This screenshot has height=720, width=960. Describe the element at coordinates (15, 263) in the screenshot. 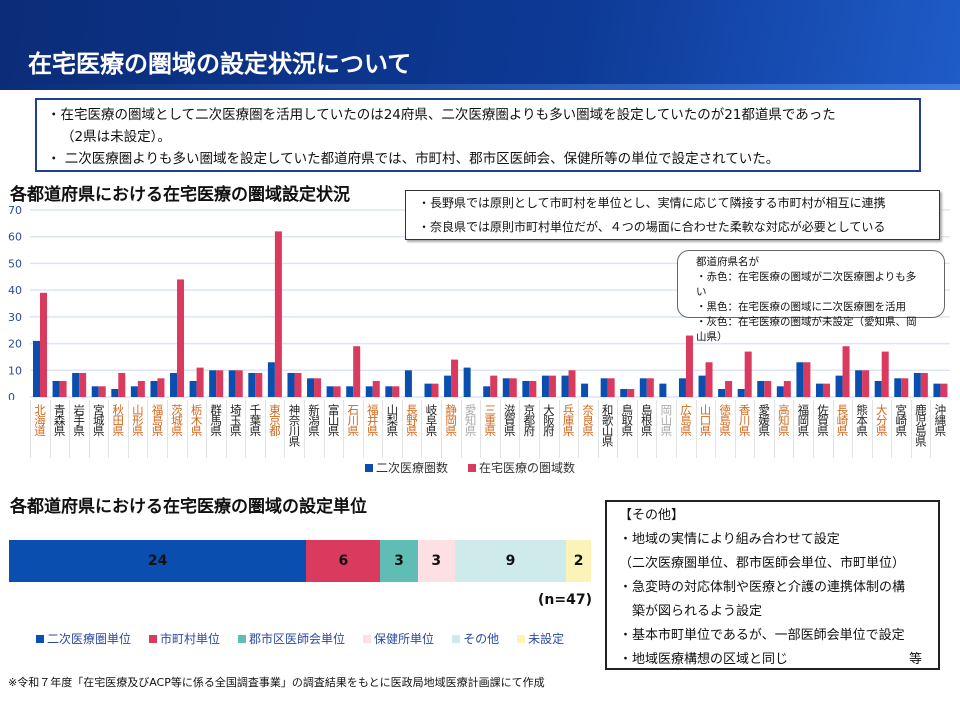

I see `y-tick-label: 50` at that location.